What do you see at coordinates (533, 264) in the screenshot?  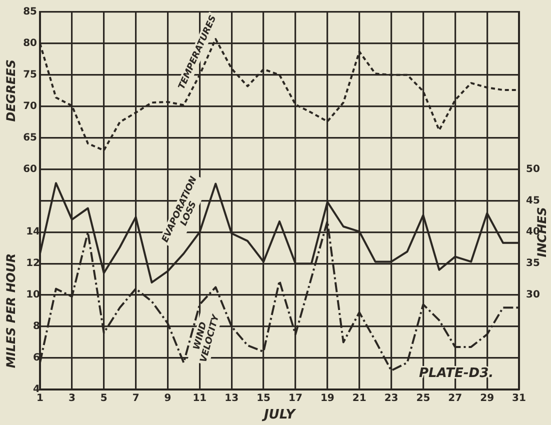 I see `y2-tick-label: 35` at bounding box center [533, 264].